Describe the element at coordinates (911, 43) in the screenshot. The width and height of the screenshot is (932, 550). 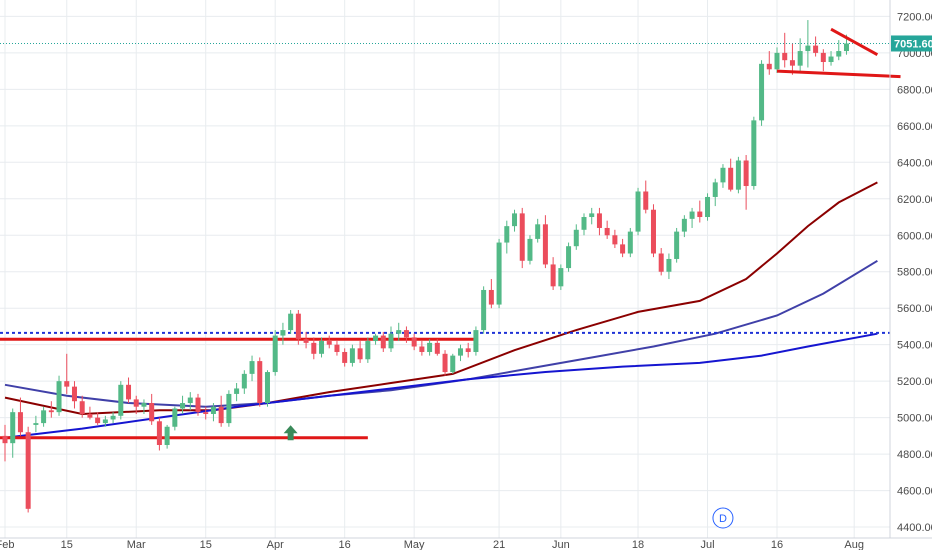
I see `last-price-badge` at that location.